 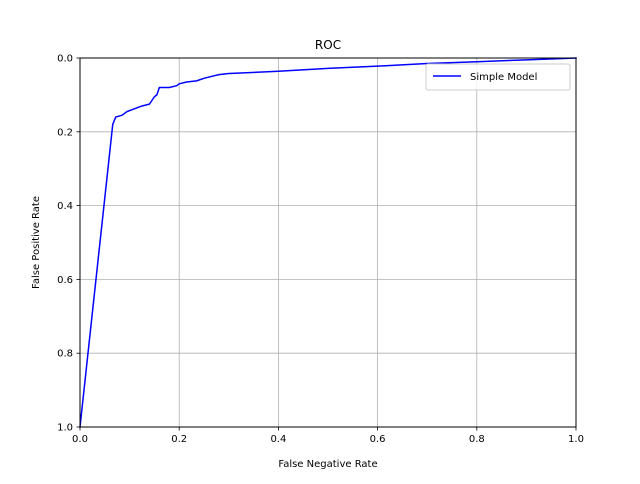 What do you see at coordinates (68, 244) in the screenshot?
I see `y-axis-ticks: 0.0 0.2 0.4 0.6 0.8 1.0` at bounding box center [68, 244].